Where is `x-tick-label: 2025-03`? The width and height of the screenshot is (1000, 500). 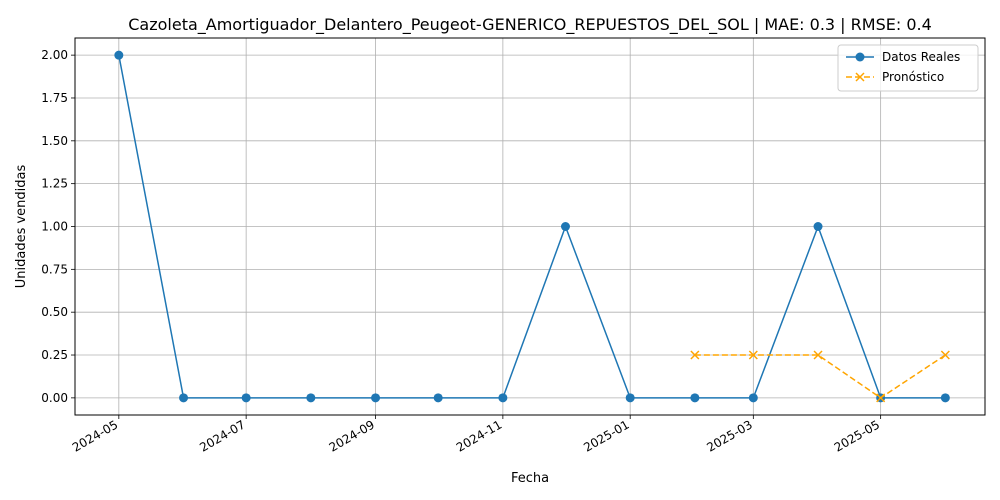 x-tick-label: 2025-03 is located at coordinates (729, 435).